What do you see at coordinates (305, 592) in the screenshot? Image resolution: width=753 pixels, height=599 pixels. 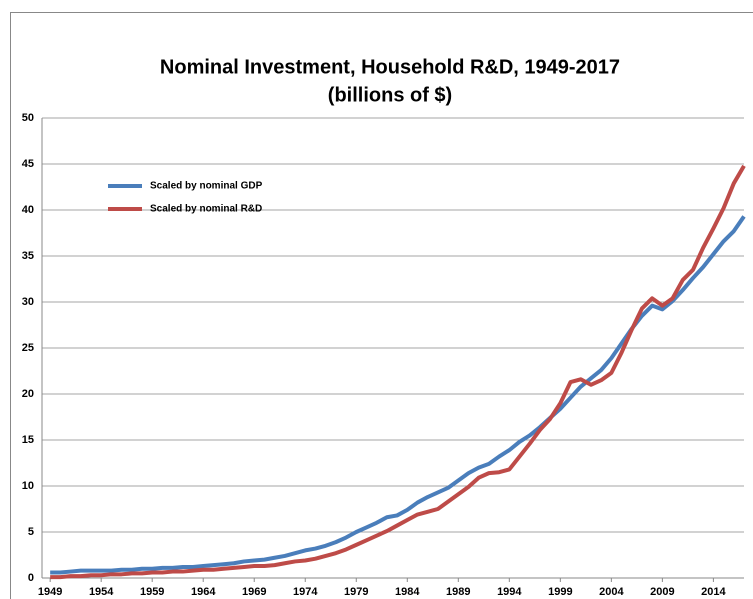 I see `x-tick-label: 1974` at bounding box center [305, 592].